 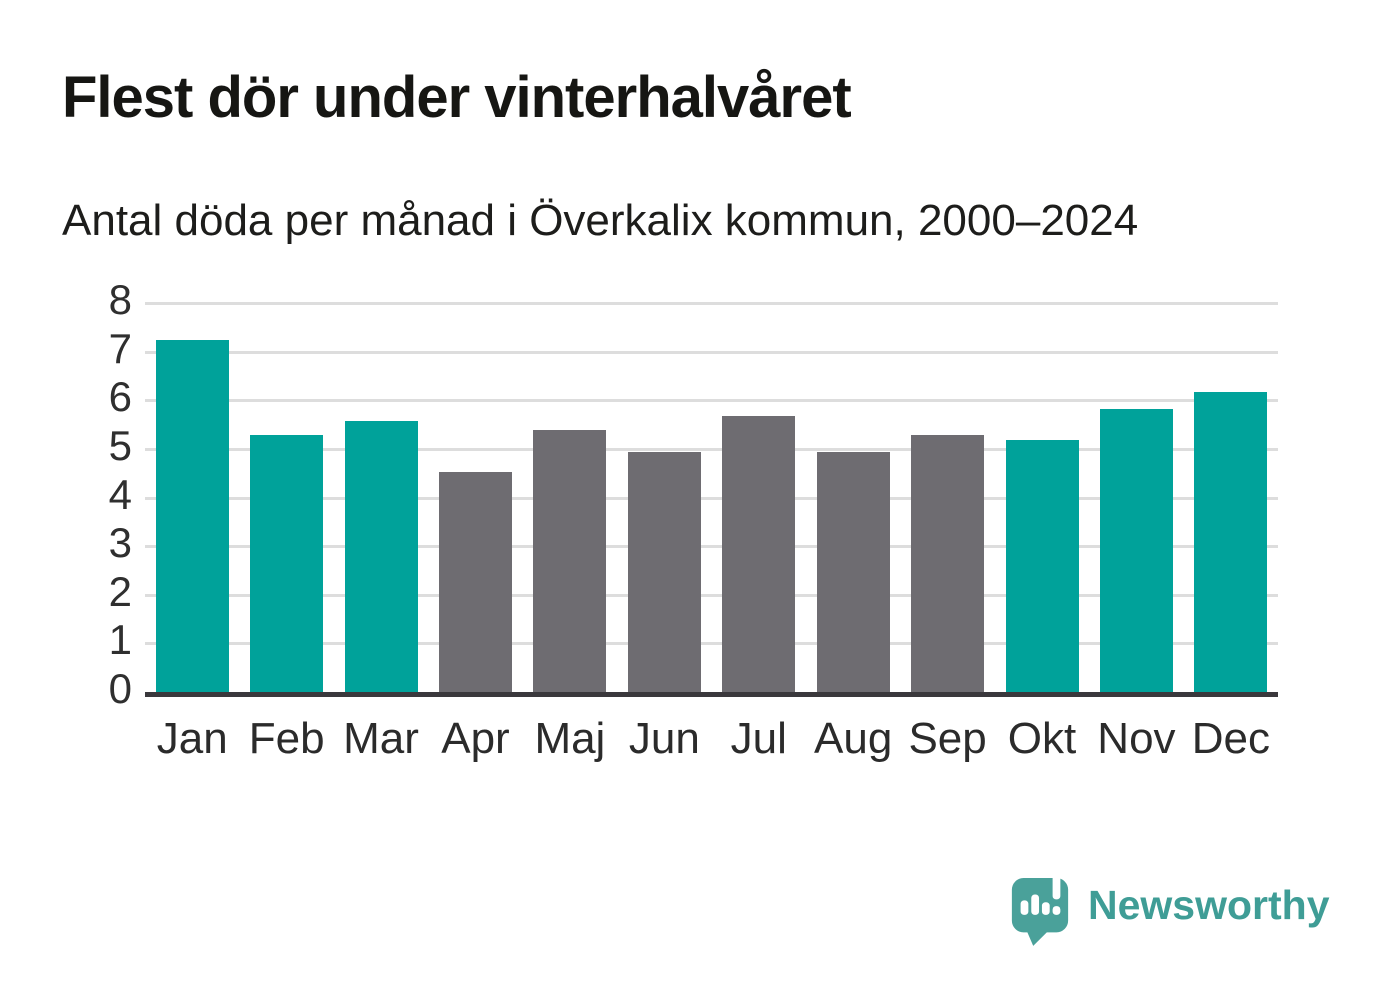 I want to click on gridline-y7, so click(x=711, y=352).